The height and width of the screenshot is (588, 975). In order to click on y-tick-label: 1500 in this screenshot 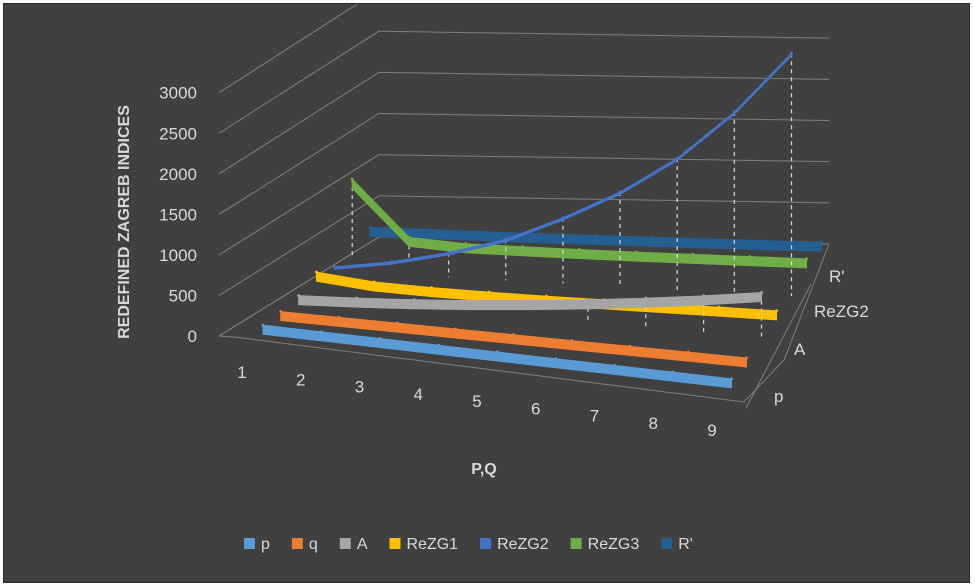, I will do `click(178, 214)`.